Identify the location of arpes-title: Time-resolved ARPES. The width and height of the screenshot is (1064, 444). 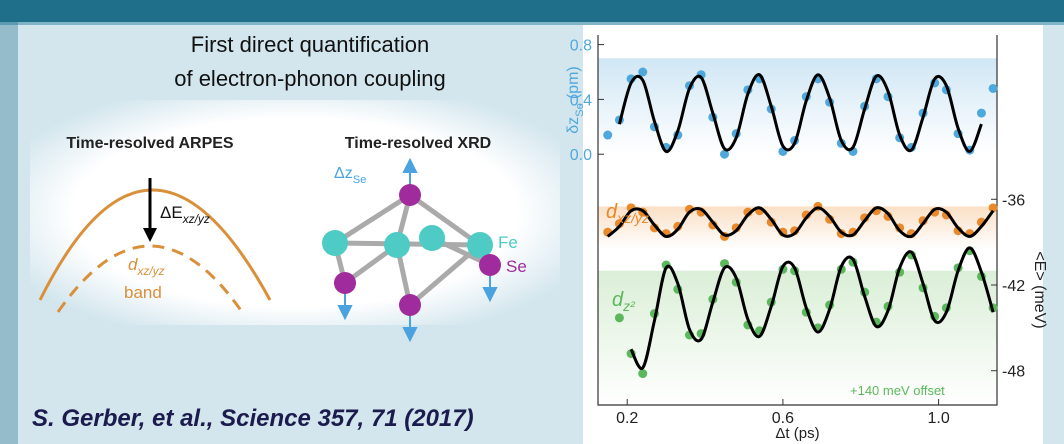
(150, 143).